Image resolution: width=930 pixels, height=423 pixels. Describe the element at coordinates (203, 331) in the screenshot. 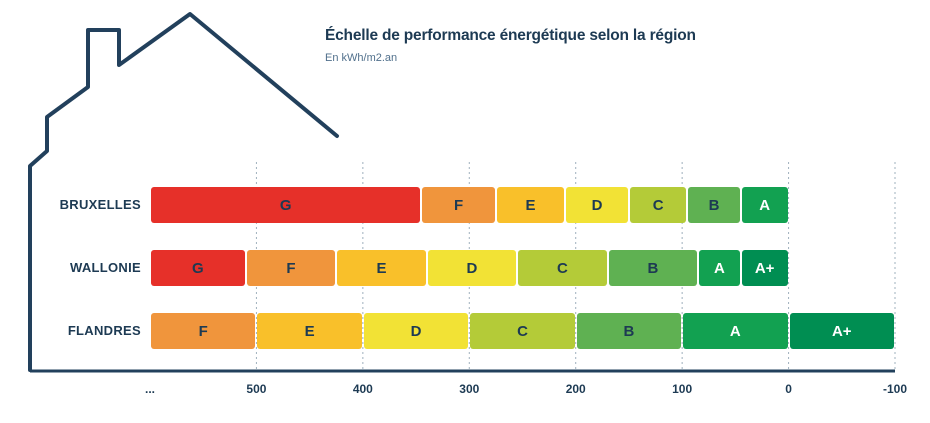

I see `segment-flandres-F: F` at that location.